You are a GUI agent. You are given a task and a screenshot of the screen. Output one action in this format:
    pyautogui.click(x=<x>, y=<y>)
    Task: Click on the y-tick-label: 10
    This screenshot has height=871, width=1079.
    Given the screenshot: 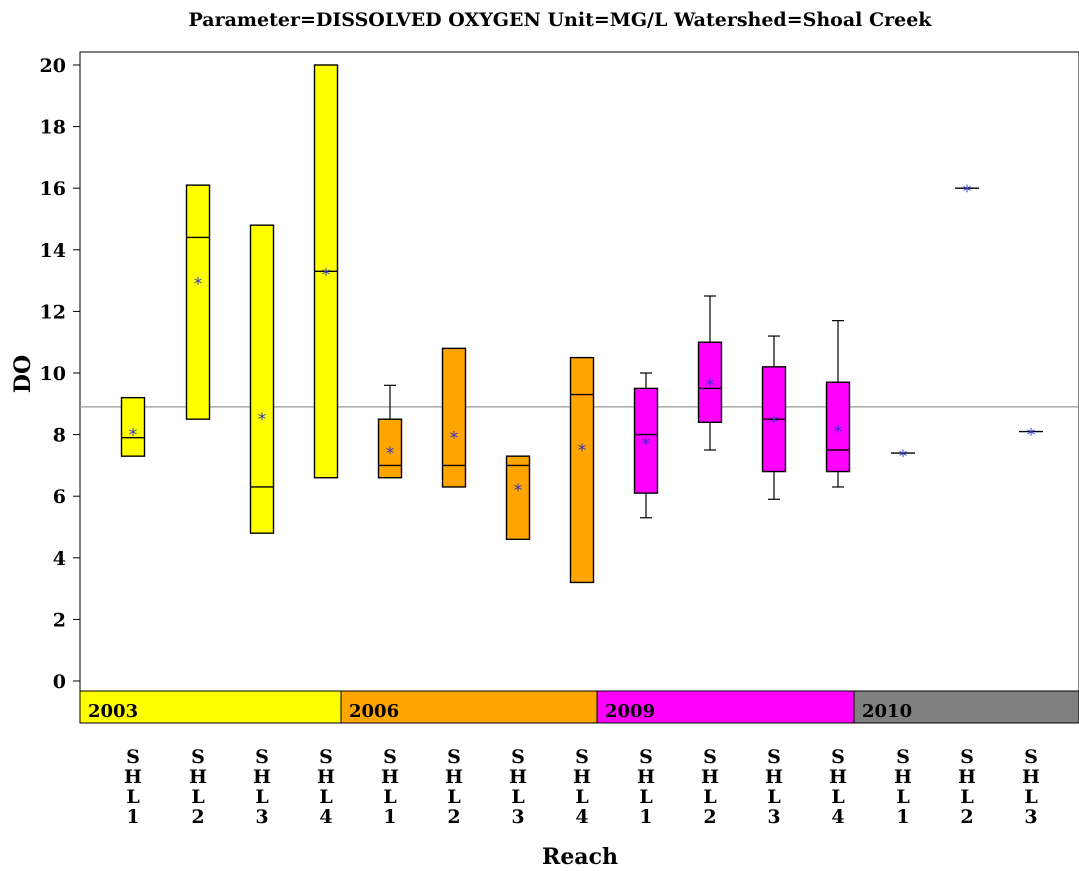 What is the action you would take?
    pyautogui.click(x=53, y=374)
    